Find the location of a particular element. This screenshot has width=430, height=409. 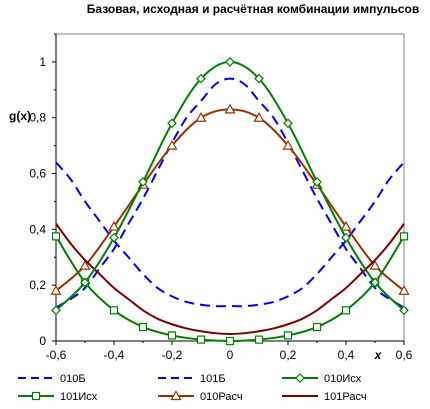

legend-item: 101Исх is located at coordinates (58, 397).